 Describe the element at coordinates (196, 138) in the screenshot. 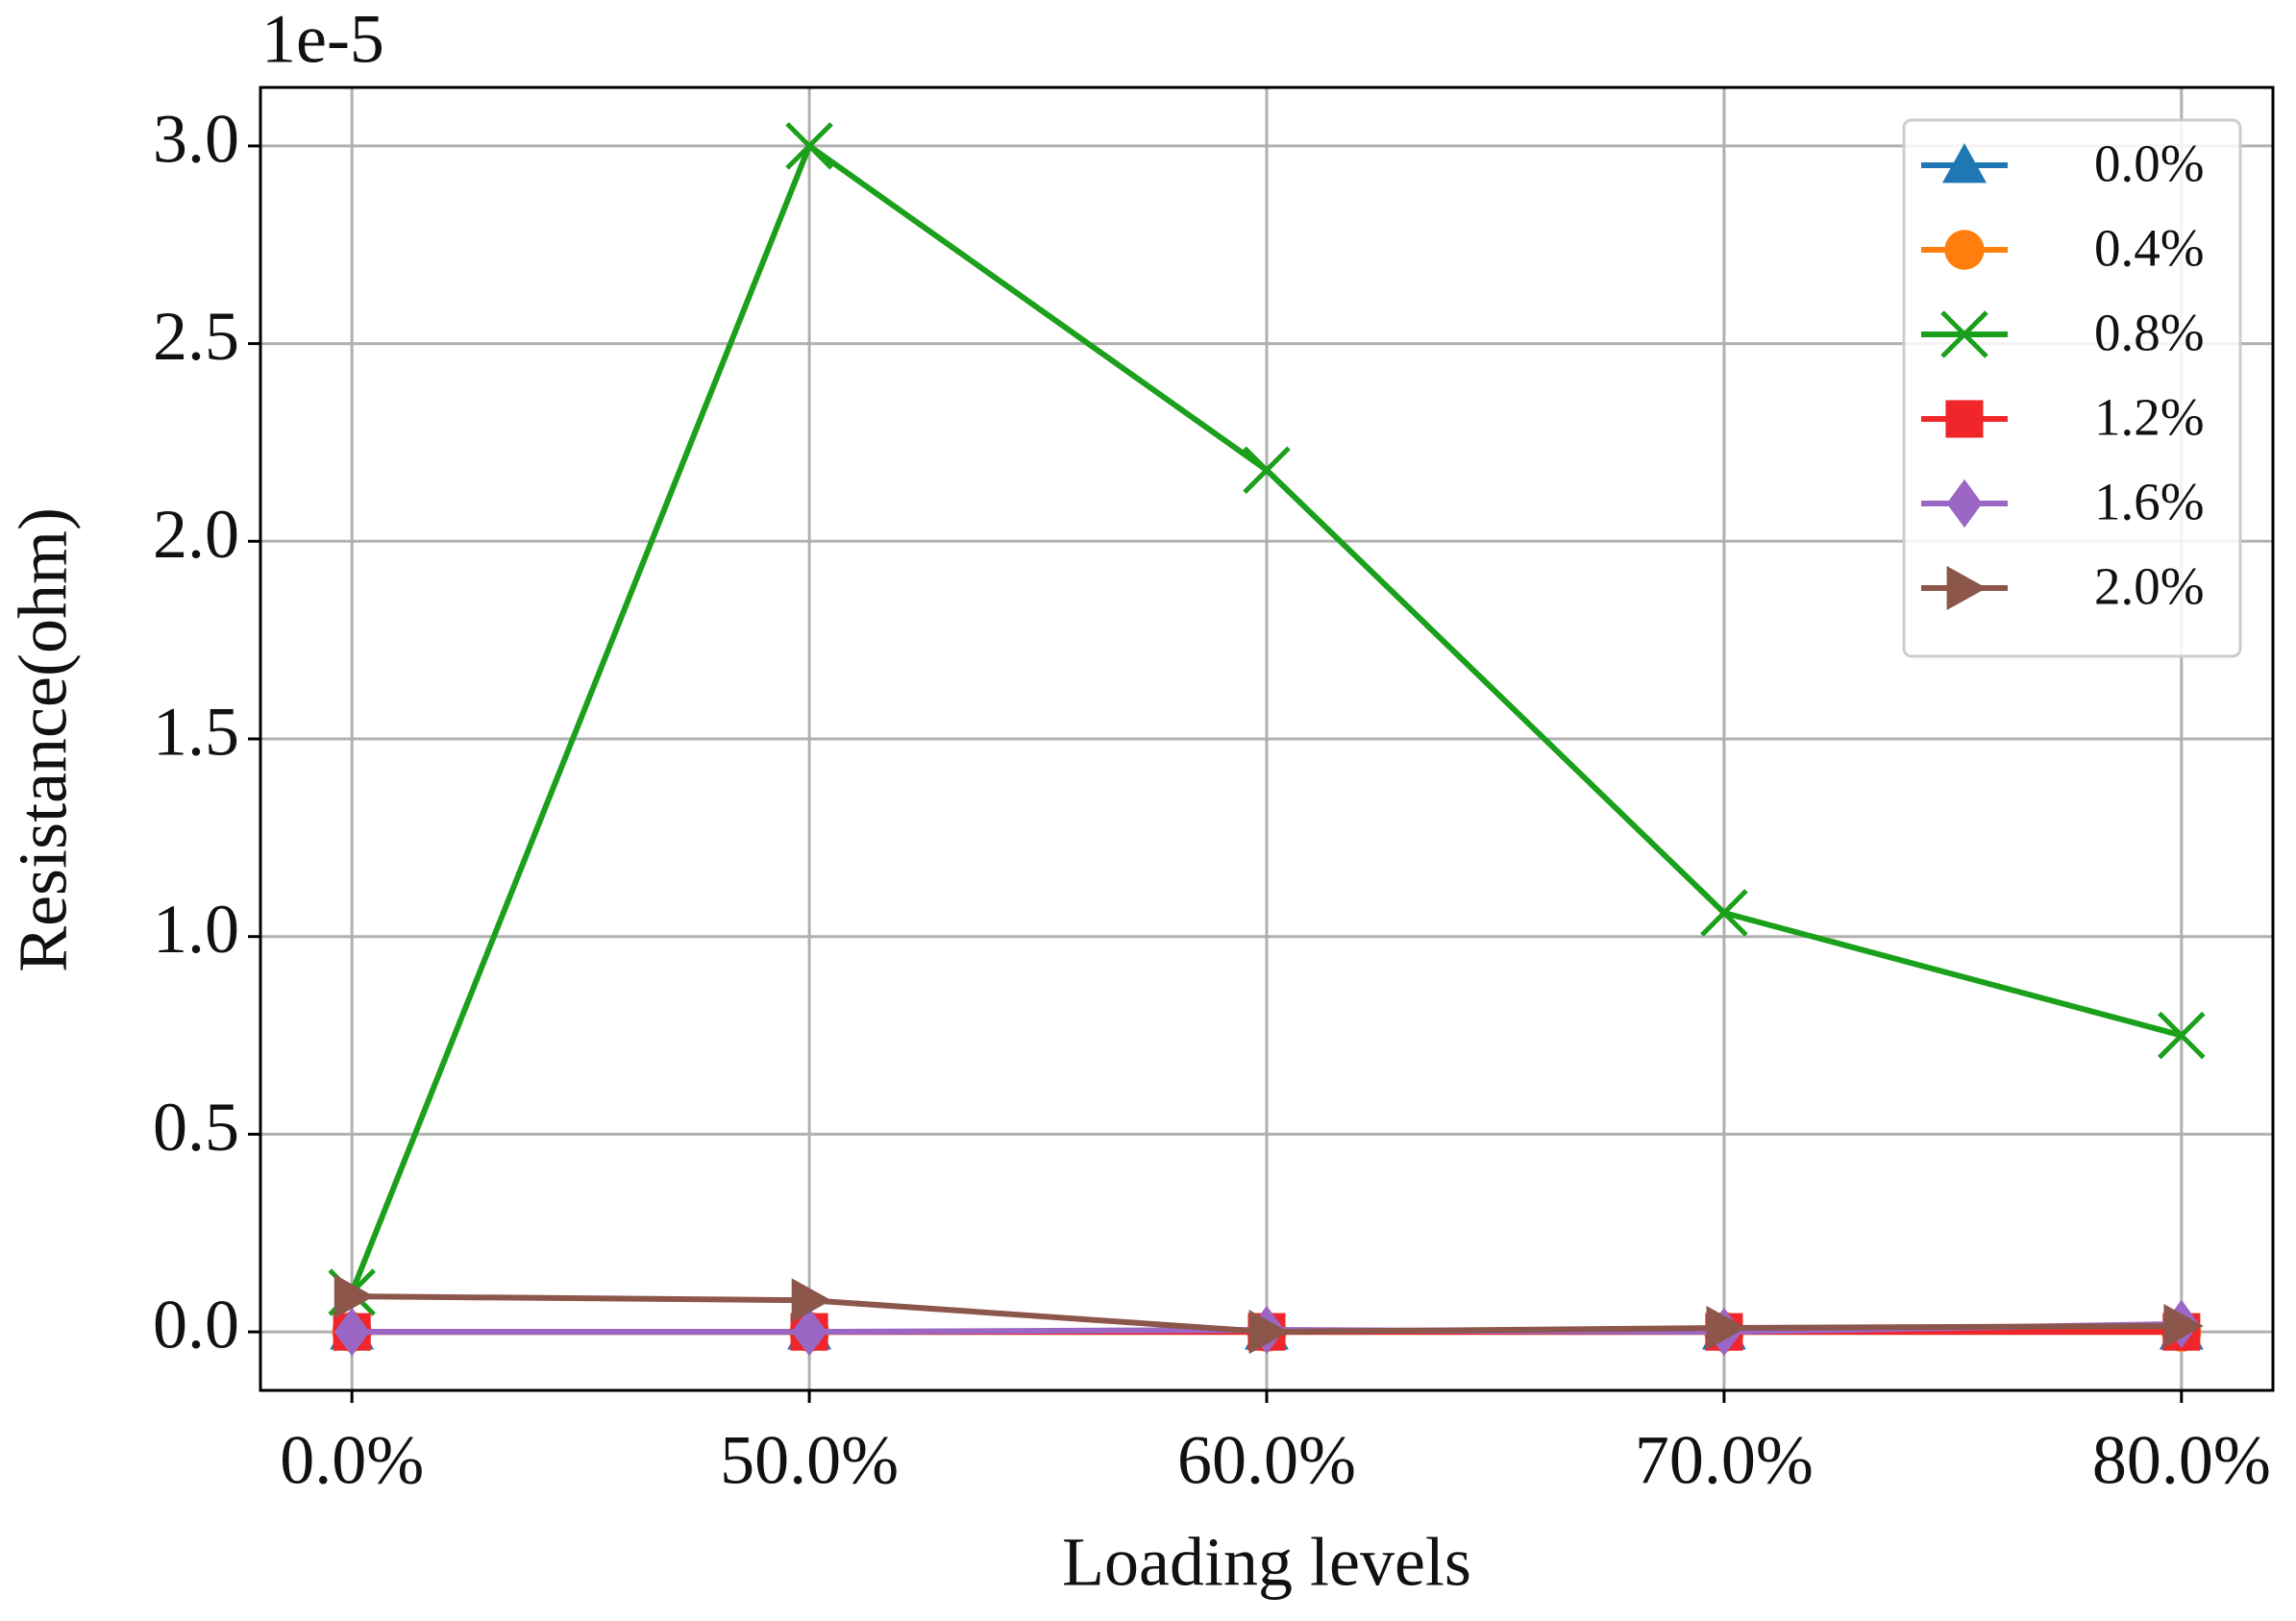

I see `y-tick-label: 3.0` at that location.